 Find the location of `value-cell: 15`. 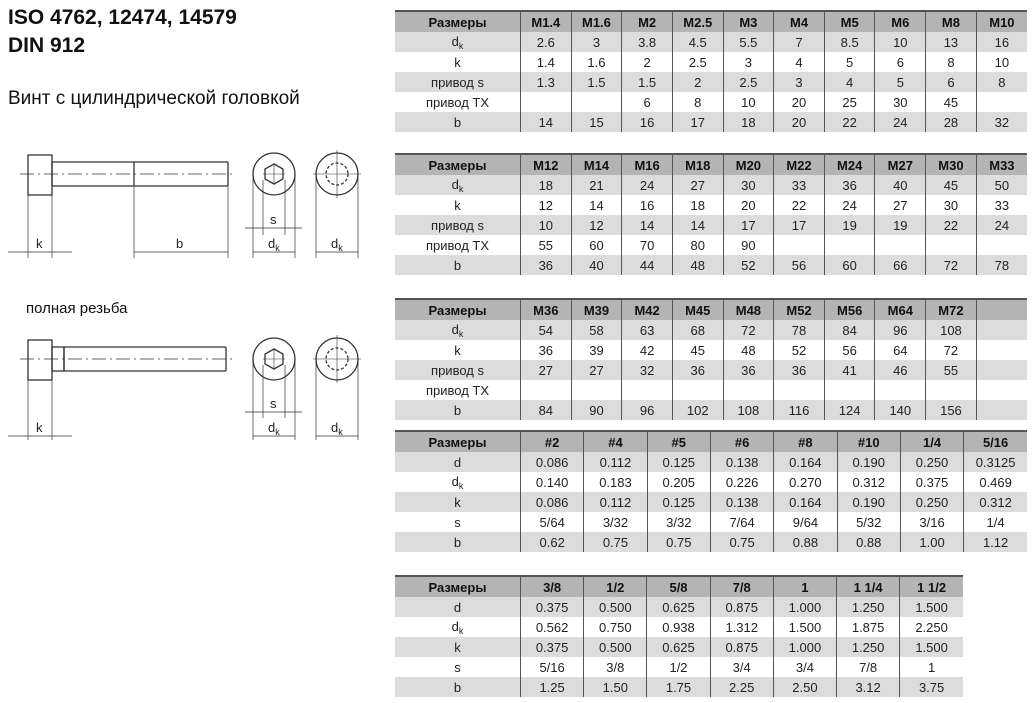

value-cell: 15 is located at coordinates (596, 122).